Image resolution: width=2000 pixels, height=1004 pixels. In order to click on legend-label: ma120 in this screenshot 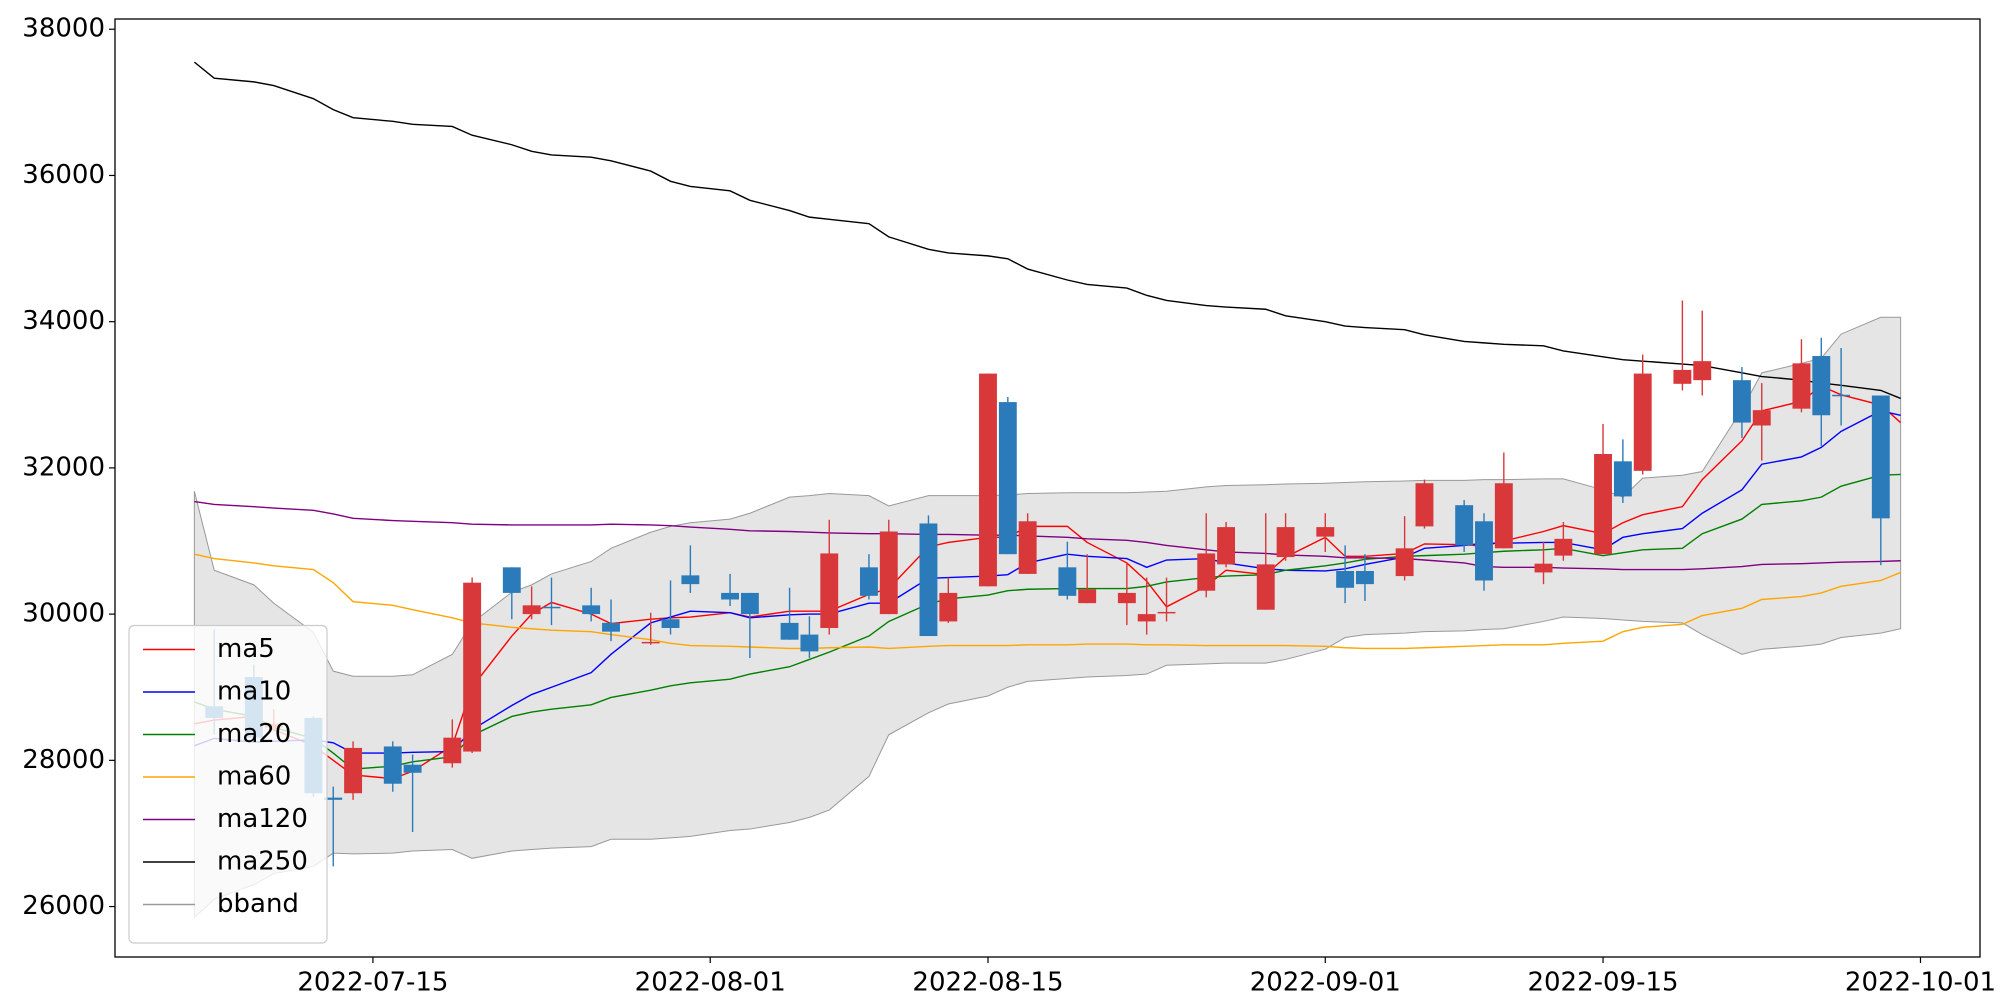, I will do `click(262, 819)`.